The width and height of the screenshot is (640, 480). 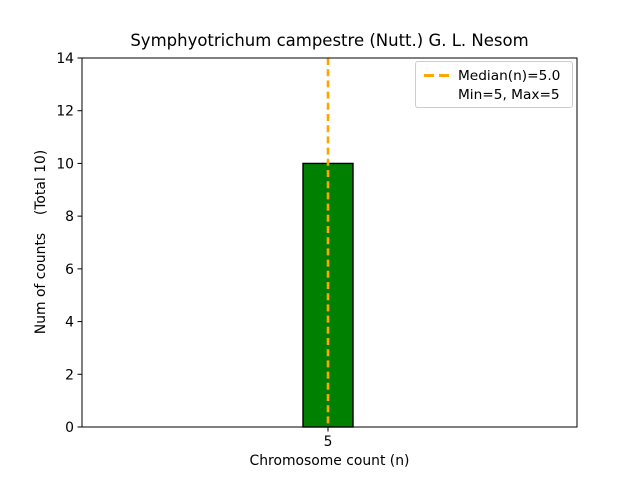 What do you see at coordinates (69, 375) in the screenshot?
I see `y-tick-label: 2` at bounding box center [69, 375].